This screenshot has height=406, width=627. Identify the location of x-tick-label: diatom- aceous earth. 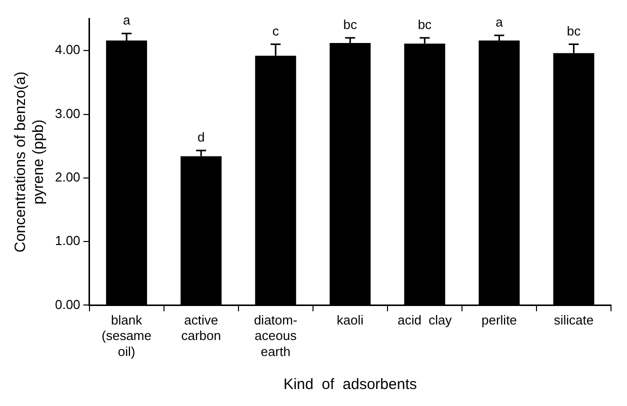
(276, 335).